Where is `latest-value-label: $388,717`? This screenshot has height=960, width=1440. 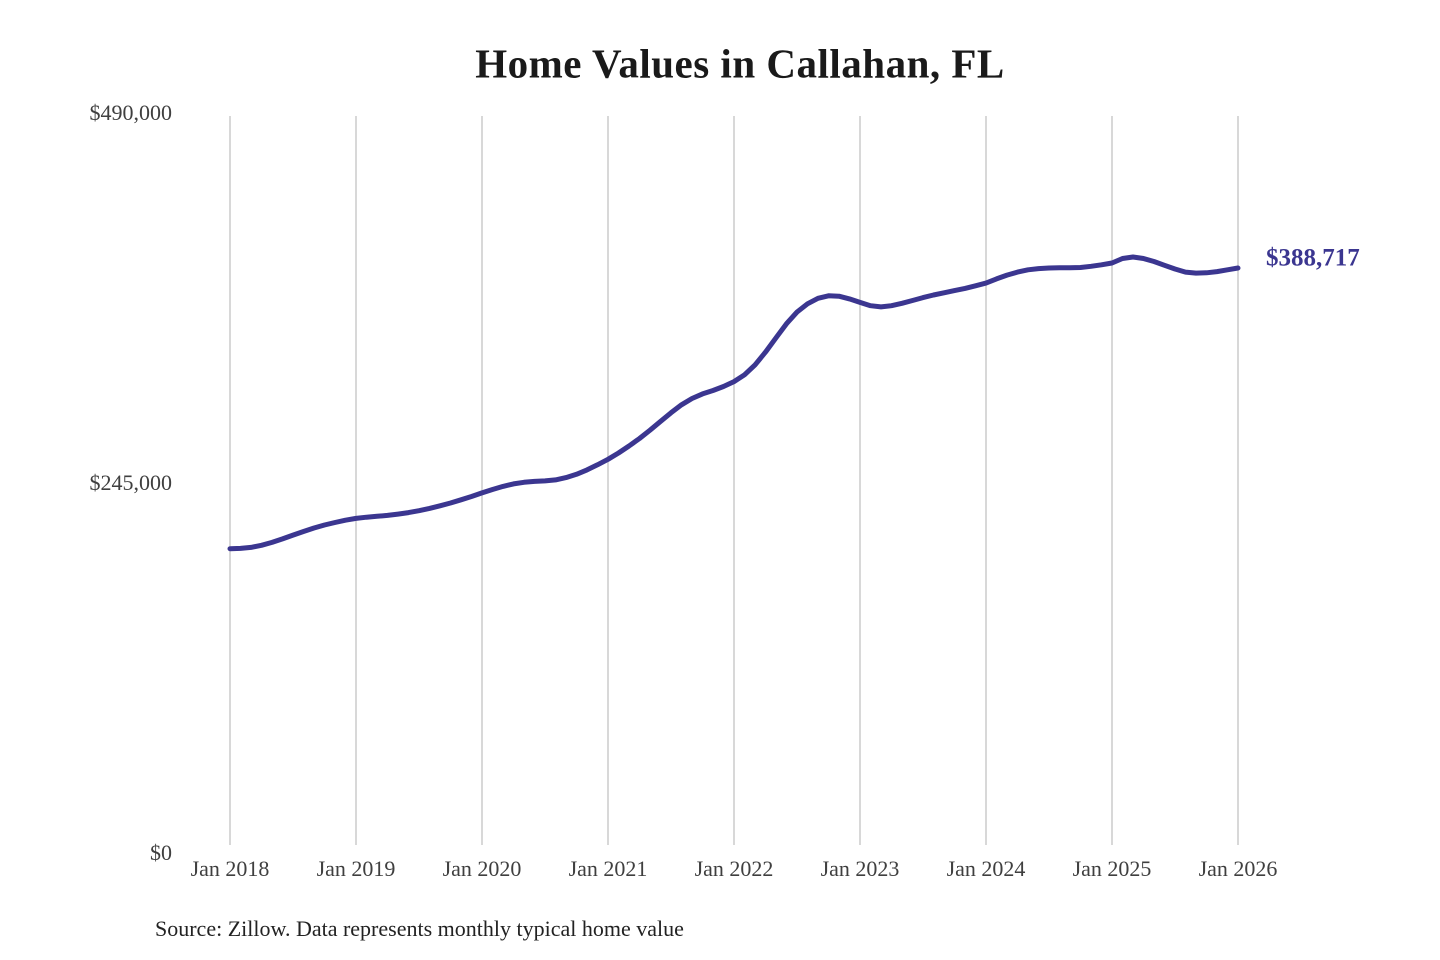
latest-value-label: $388,717 is located at coordinates (1313, 258).